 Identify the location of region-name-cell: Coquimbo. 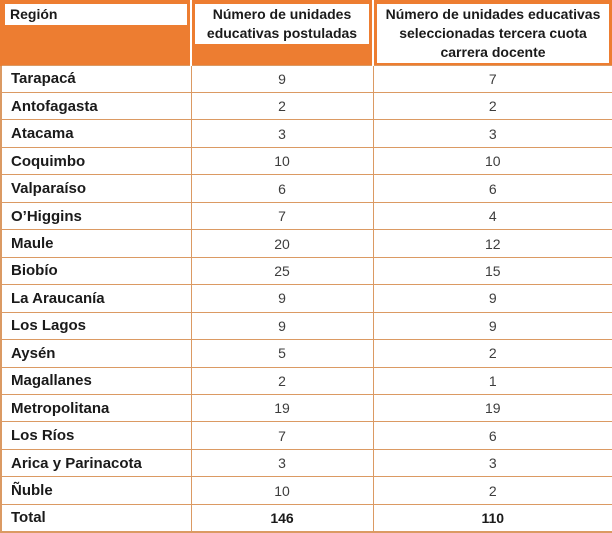
(96, 160).